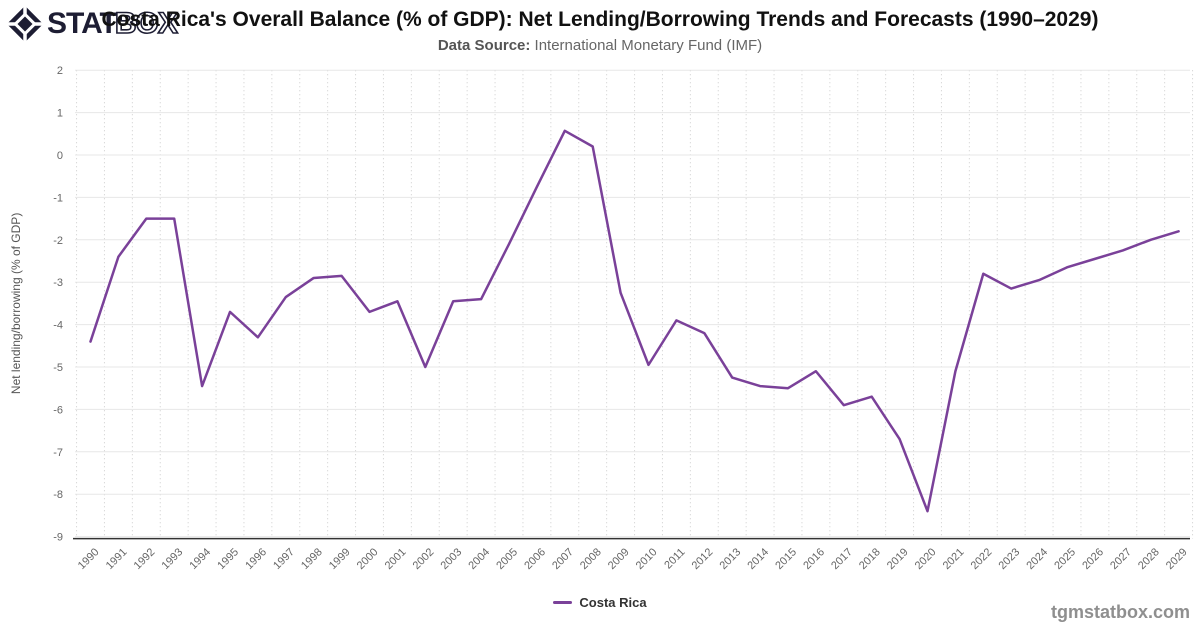 This screenshot has width=1200, height=630. Describe the element at coordinates (146, 23) in the screenshot. I see `logo-text-box: BOX` at that location.